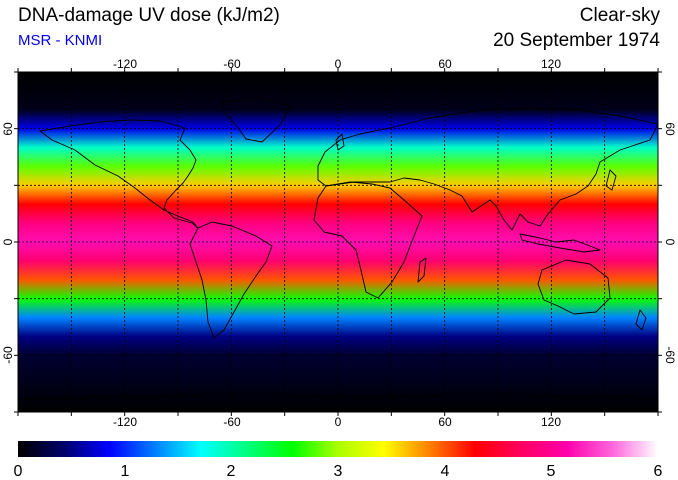  Describe the element at coordinates (60, 40) in the screenshot. I see `map-source: MSR - KNMI` at that location.